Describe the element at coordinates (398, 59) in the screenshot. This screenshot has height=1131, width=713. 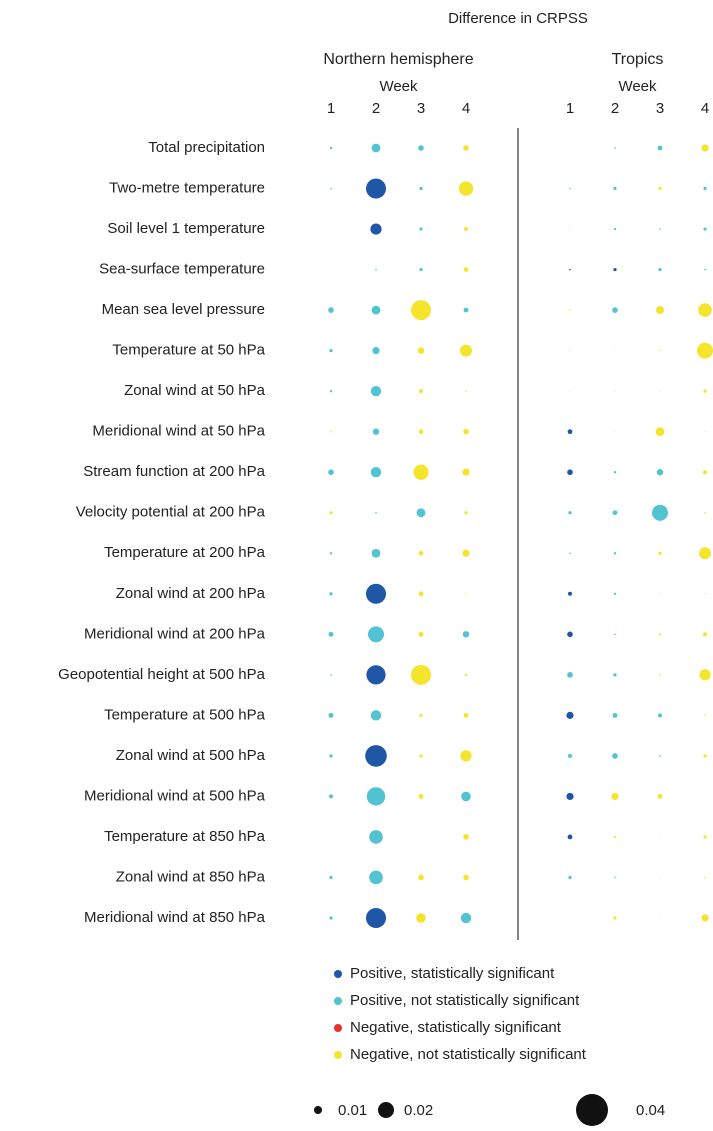
I see `panel-title: Northern hemisphere` at that location.